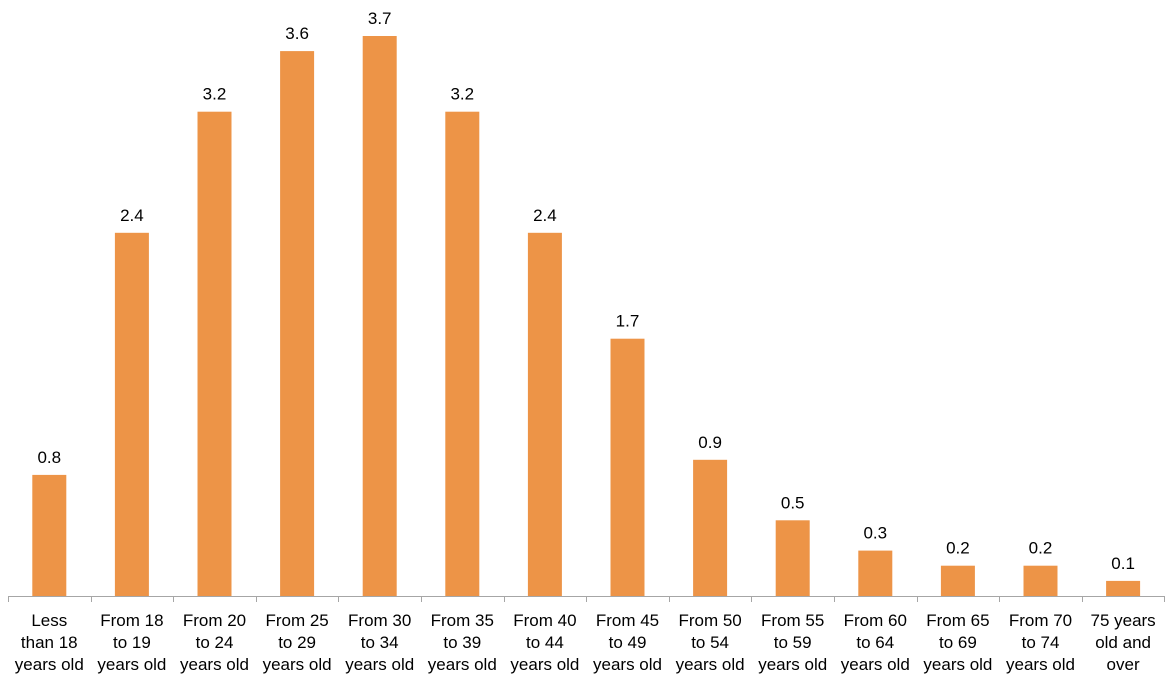 This screenshot has width=1168, height=675. Describe the element at coordinates (957, 620) in the screenshot. I see `category-label-line: From 65` at that location.